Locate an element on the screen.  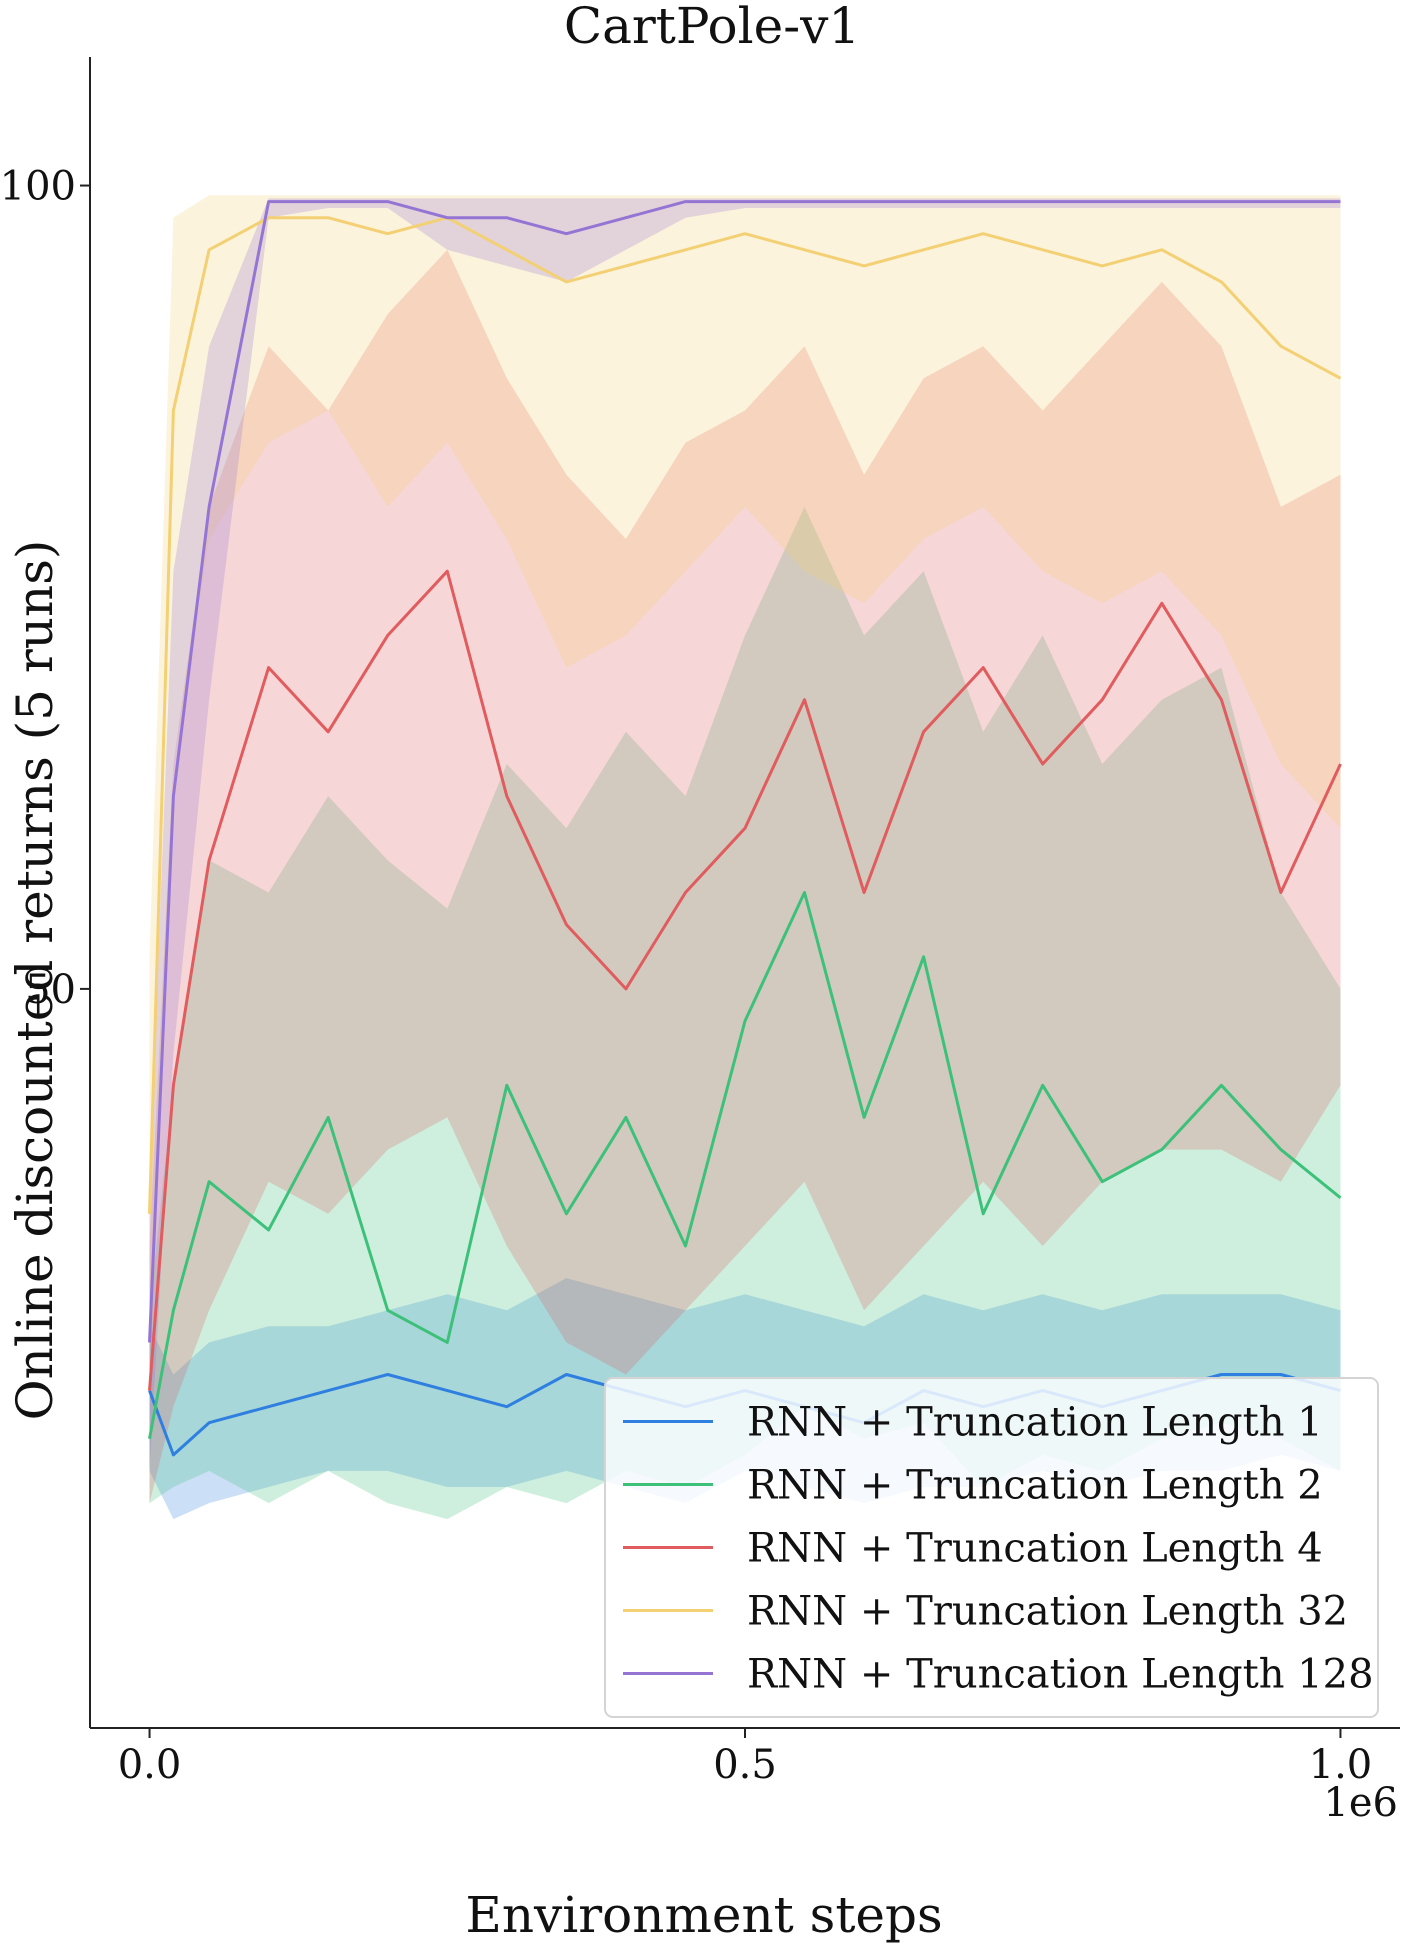
legend-label-rnn-truncation-length-2: RNN + Truncation Length 2 is located at coordinates (1035, 1486).